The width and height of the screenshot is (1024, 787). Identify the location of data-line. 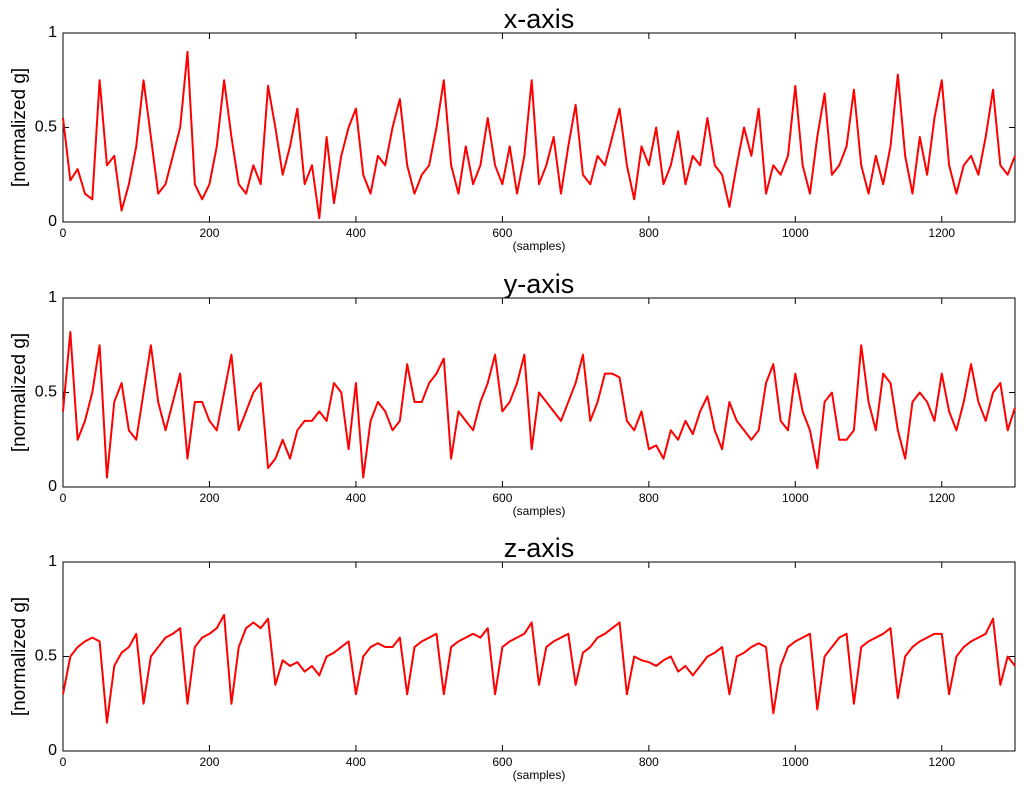
(539, 668).